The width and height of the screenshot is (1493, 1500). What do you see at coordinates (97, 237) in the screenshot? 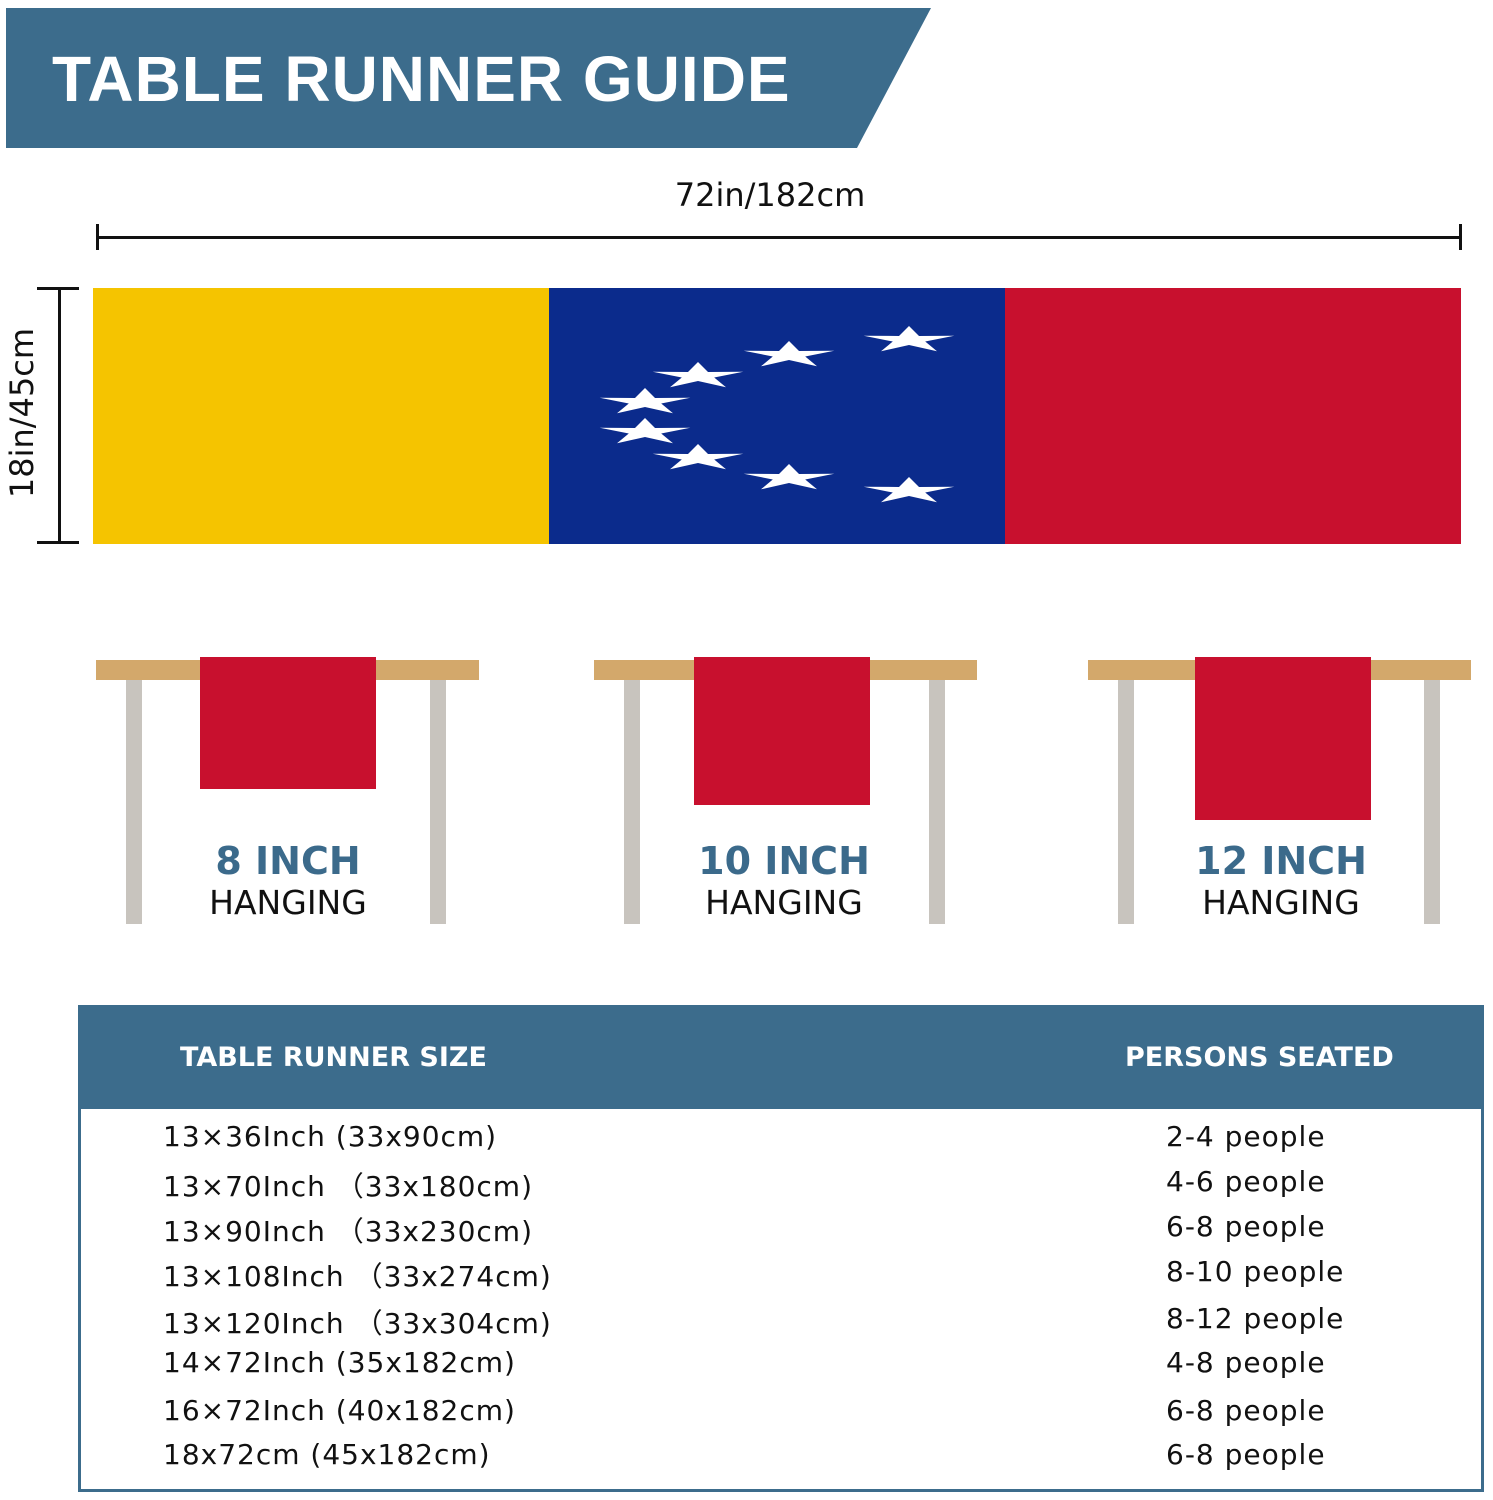
I see `length-cap-left` at bounding box center [97, 237].